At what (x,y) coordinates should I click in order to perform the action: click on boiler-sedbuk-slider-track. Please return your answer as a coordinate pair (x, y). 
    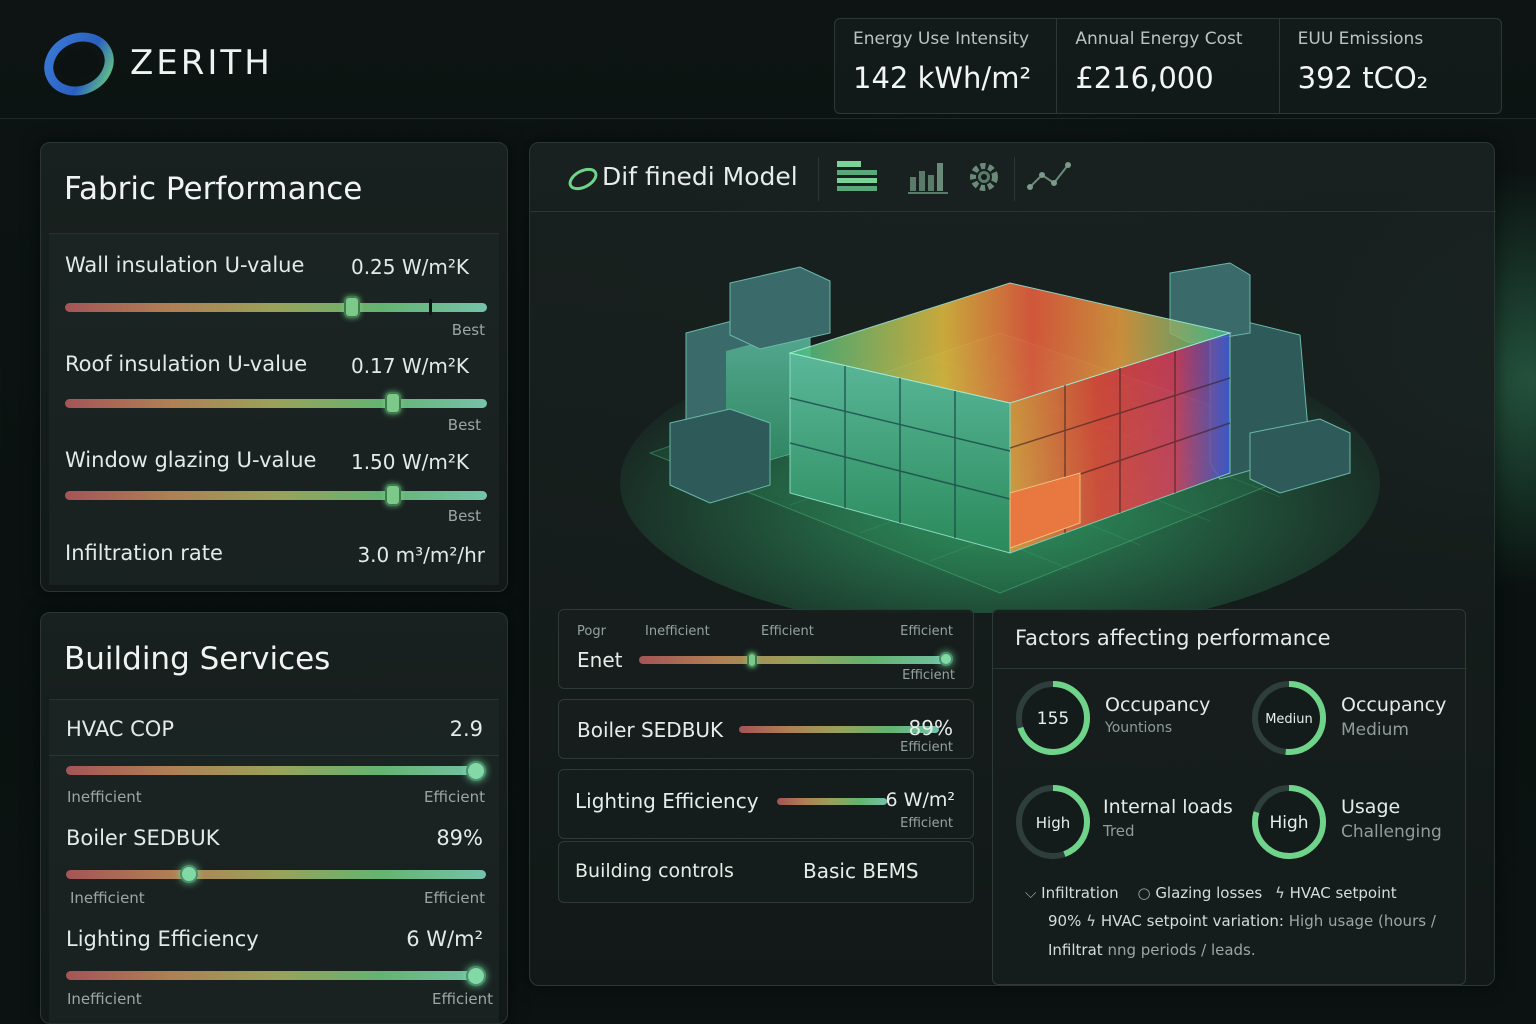
    Looking at the image, I should click on (276, 874).